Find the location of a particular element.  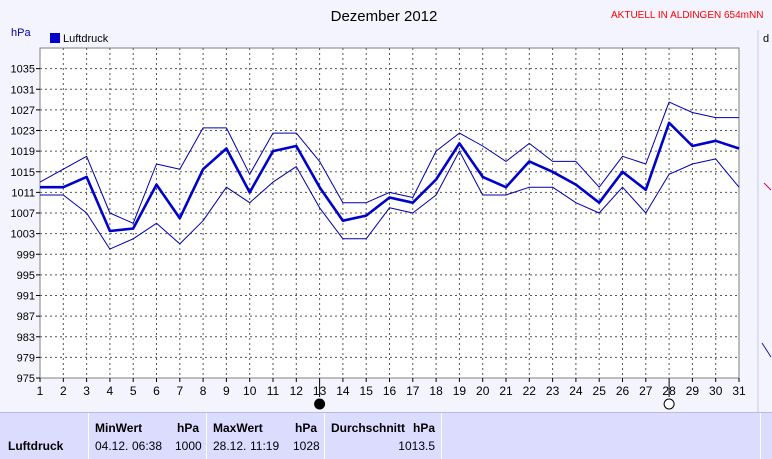

x-tick-label: 9 is located at coordinates (226, 391).